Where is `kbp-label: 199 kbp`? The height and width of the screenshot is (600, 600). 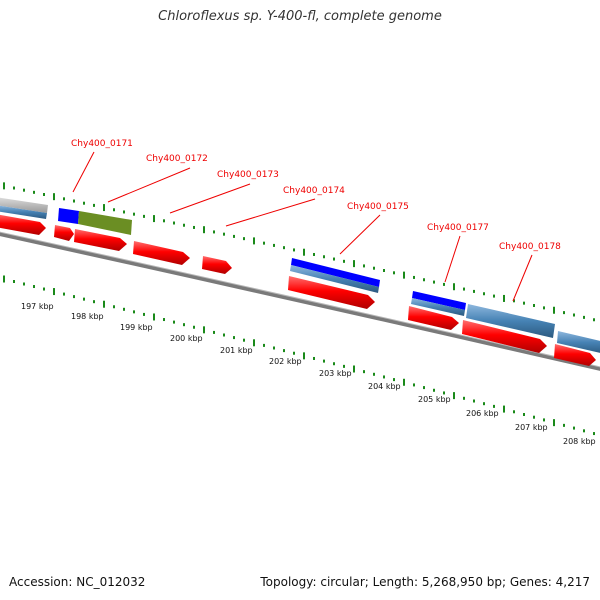 kbp-label: 199 kbp is located at coordinates (136, 327).